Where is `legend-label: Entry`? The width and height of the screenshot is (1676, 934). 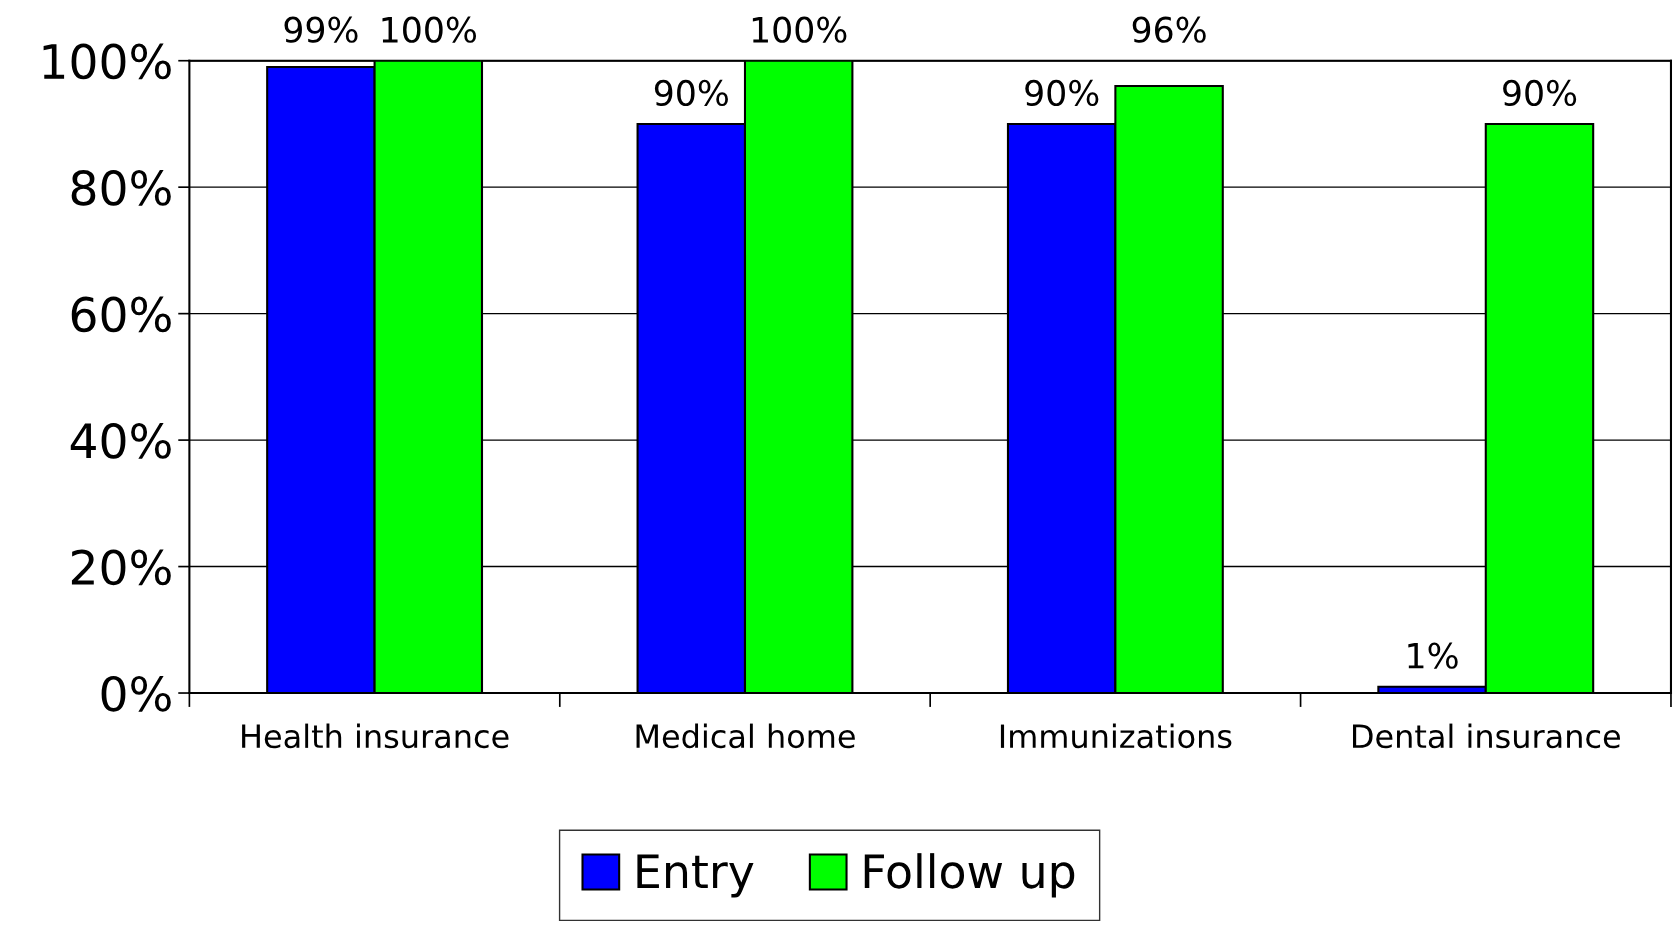
legend-label: Entry is located at coordinates (695, 876).